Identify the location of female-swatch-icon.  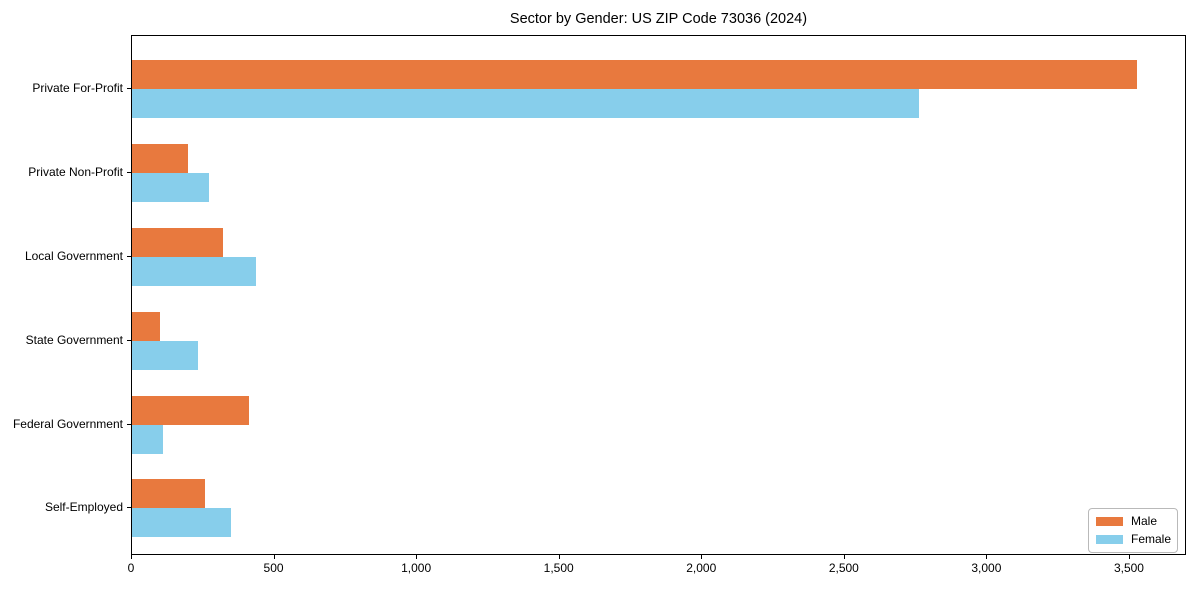
(1109, 539).